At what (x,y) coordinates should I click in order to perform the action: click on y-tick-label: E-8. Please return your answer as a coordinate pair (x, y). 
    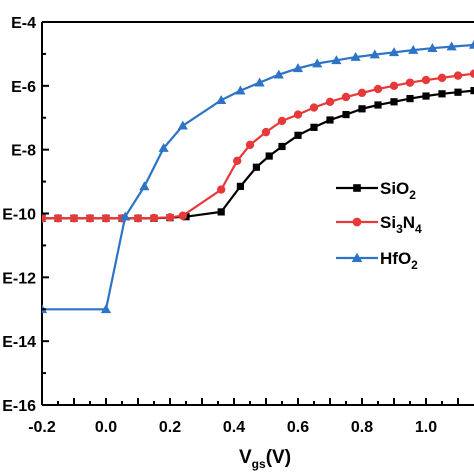
    Looking at the image, I should click on (23, 151).